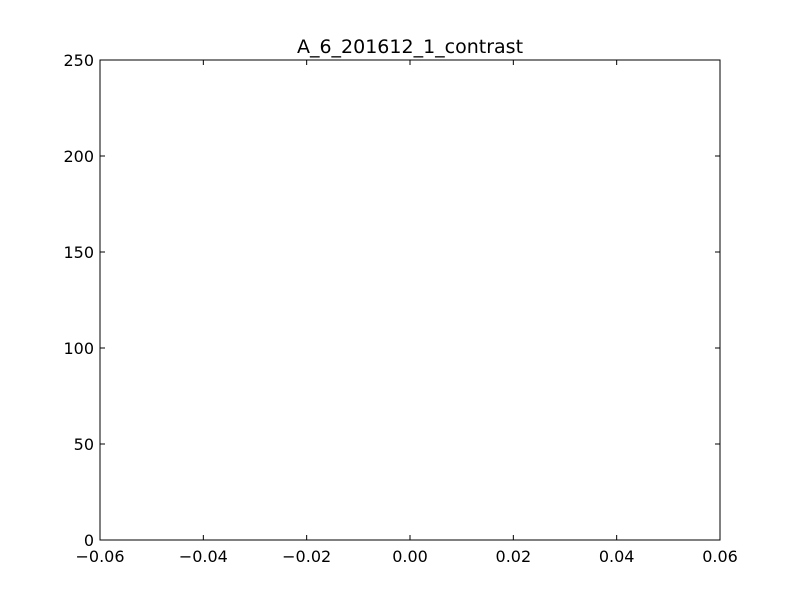 The width and height of the screenshot is (800, 600). What do you see at coordinates (514, 556) in the screenshot?
I see `x-tick-label: 0.02` at bounding box center [514, 556].